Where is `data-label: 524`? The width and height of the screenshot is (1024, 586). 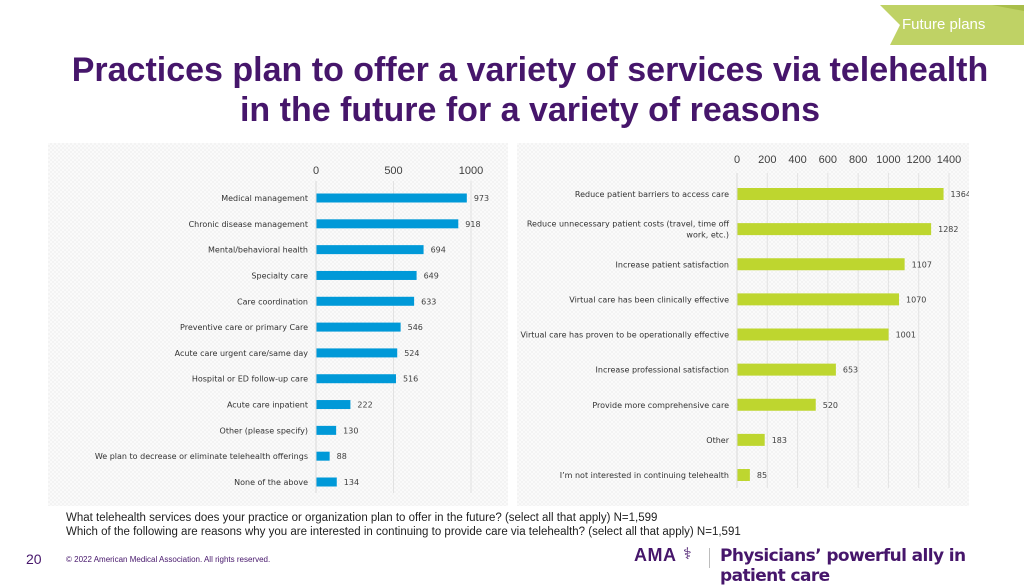
data-label: 524 is located at coordinates (411, 353).